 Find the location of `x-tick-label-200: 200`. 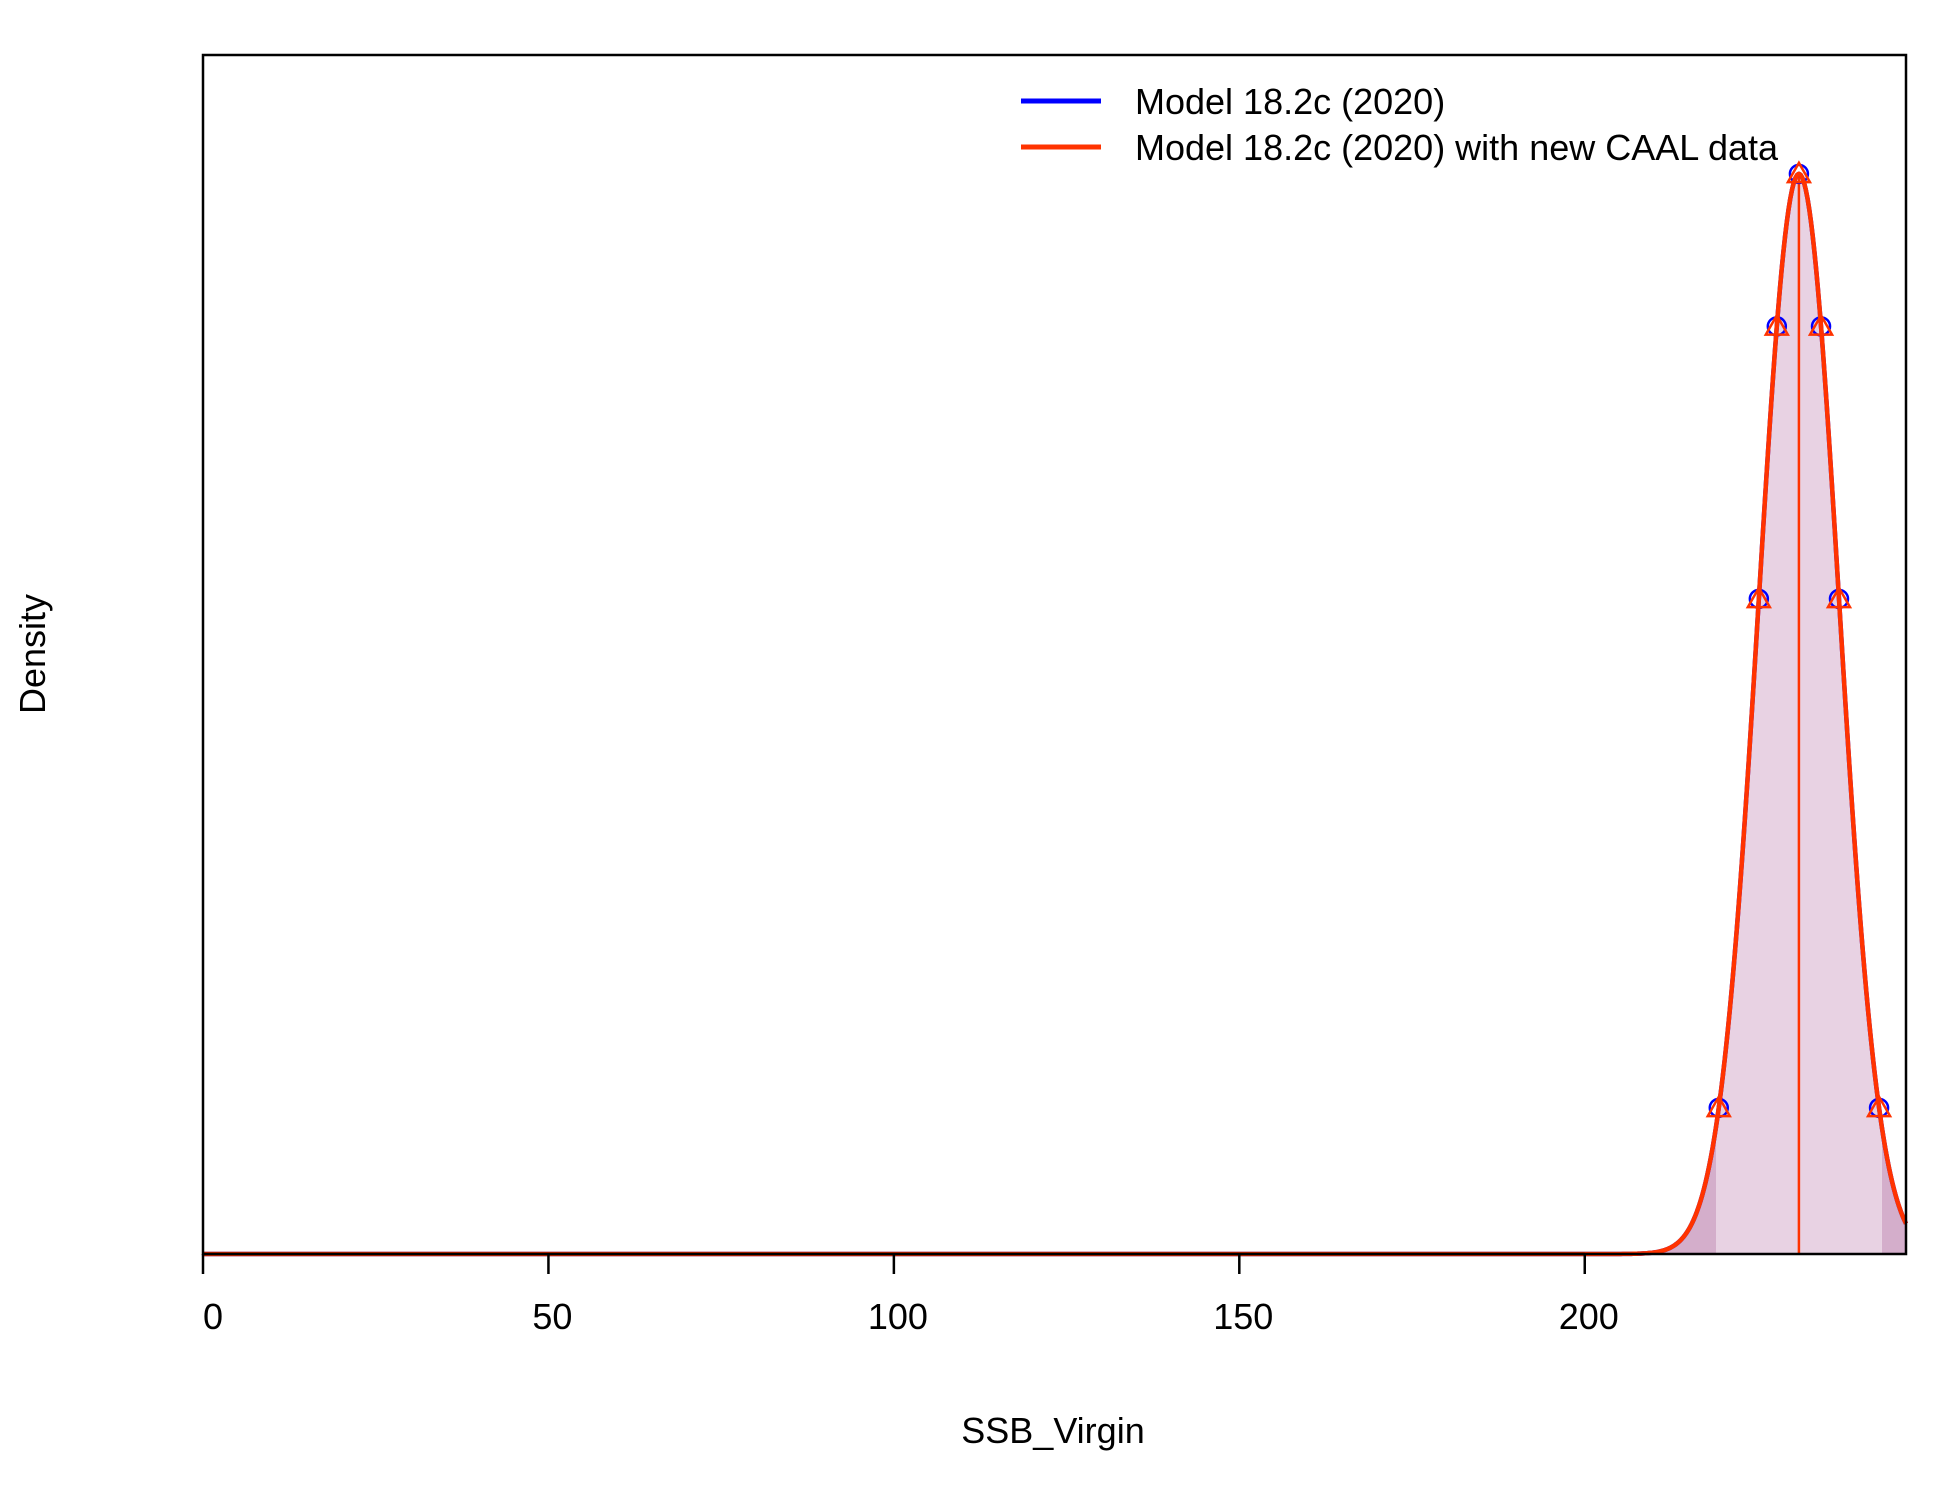

x-tick-label-200: 200 is located at coordinates (1589, 1316).